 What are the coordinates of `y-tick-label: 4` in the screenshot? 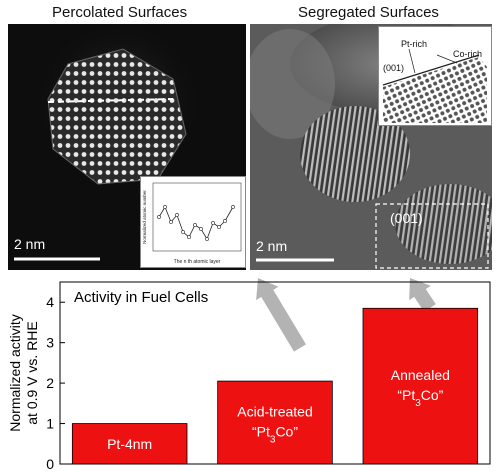 It's located at (50, 302).